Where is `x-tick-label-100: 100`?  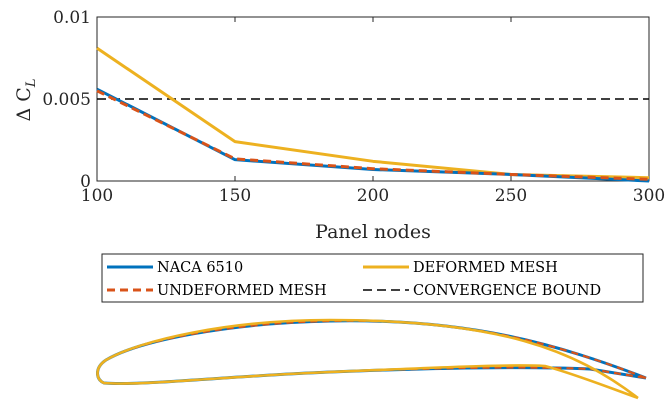 x-tick-label-100: 100 is located at coordinates (97, 196).